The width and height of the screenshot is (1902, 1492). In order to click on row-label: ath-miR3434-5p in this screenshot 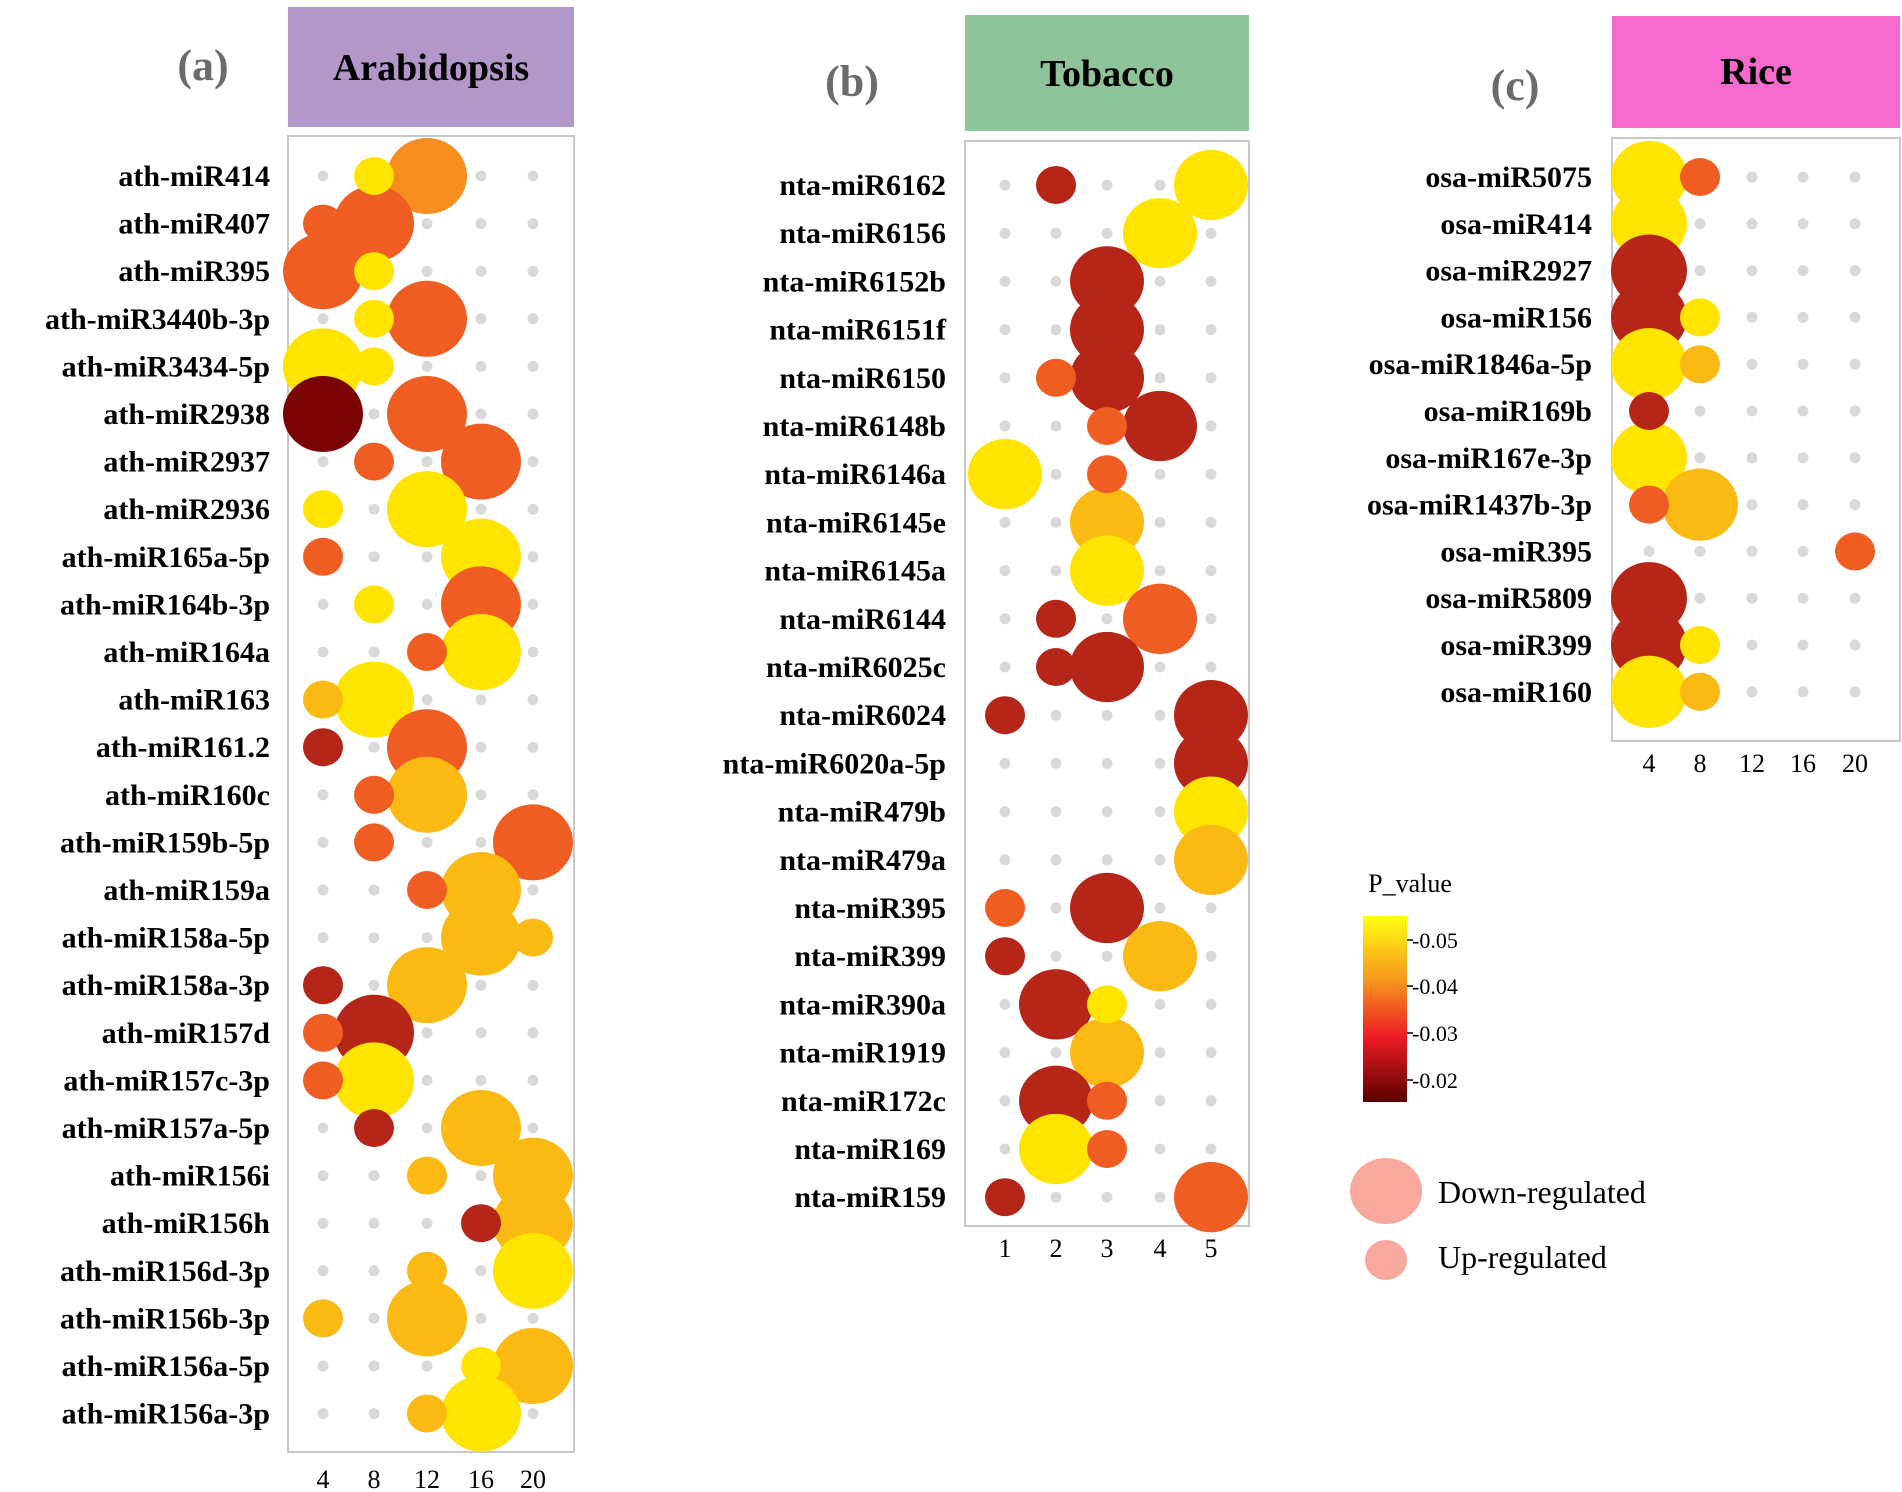, I will do `click(166, 366)`.